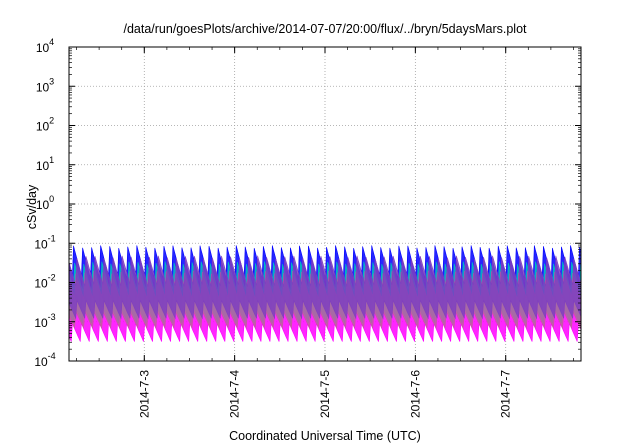  Describe the element at coordinates (325, 394) in the screenshot. I see `x-tick-label: 2014-7-5` at that location.